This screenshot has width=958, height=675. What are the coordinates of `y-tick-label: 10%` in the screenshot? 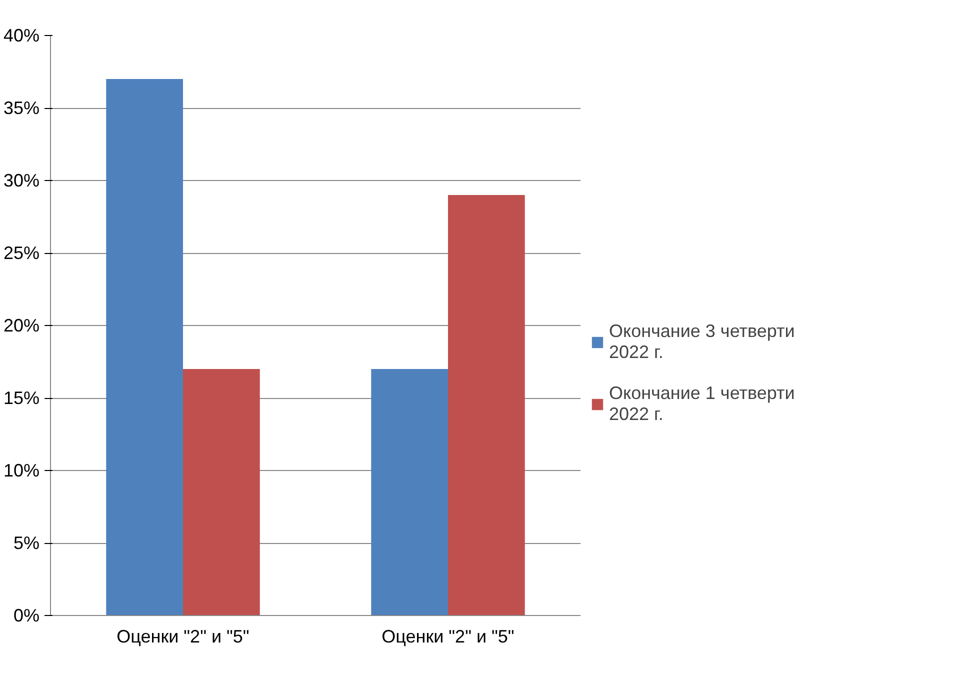 It's located at (21, 470).